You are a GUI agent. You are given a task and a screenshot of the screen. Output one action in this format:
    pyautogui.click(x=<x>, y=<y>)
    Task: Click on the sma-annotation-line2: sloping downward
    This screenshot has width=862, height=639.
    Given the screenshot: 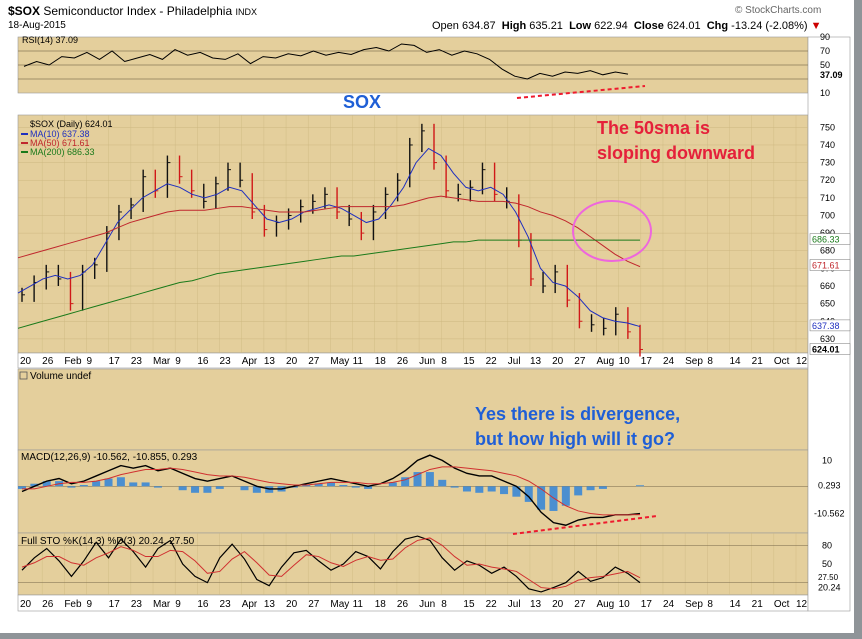 What is the action you would take?
    pyautogui.click(x=676, y=153)
    